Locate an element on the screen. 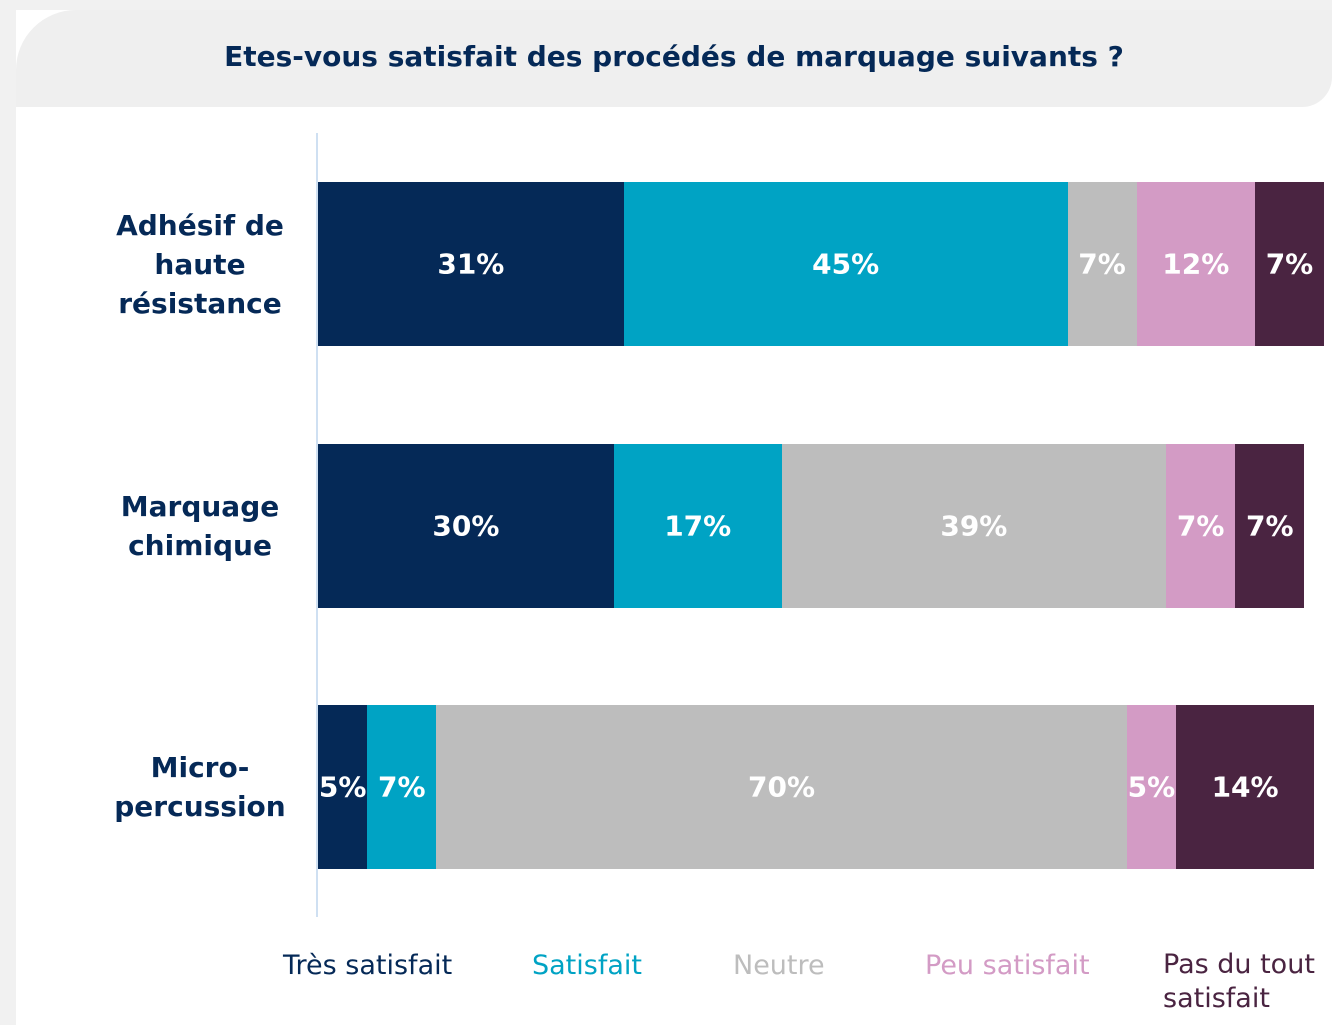  header is located at coordinates (674, 58).